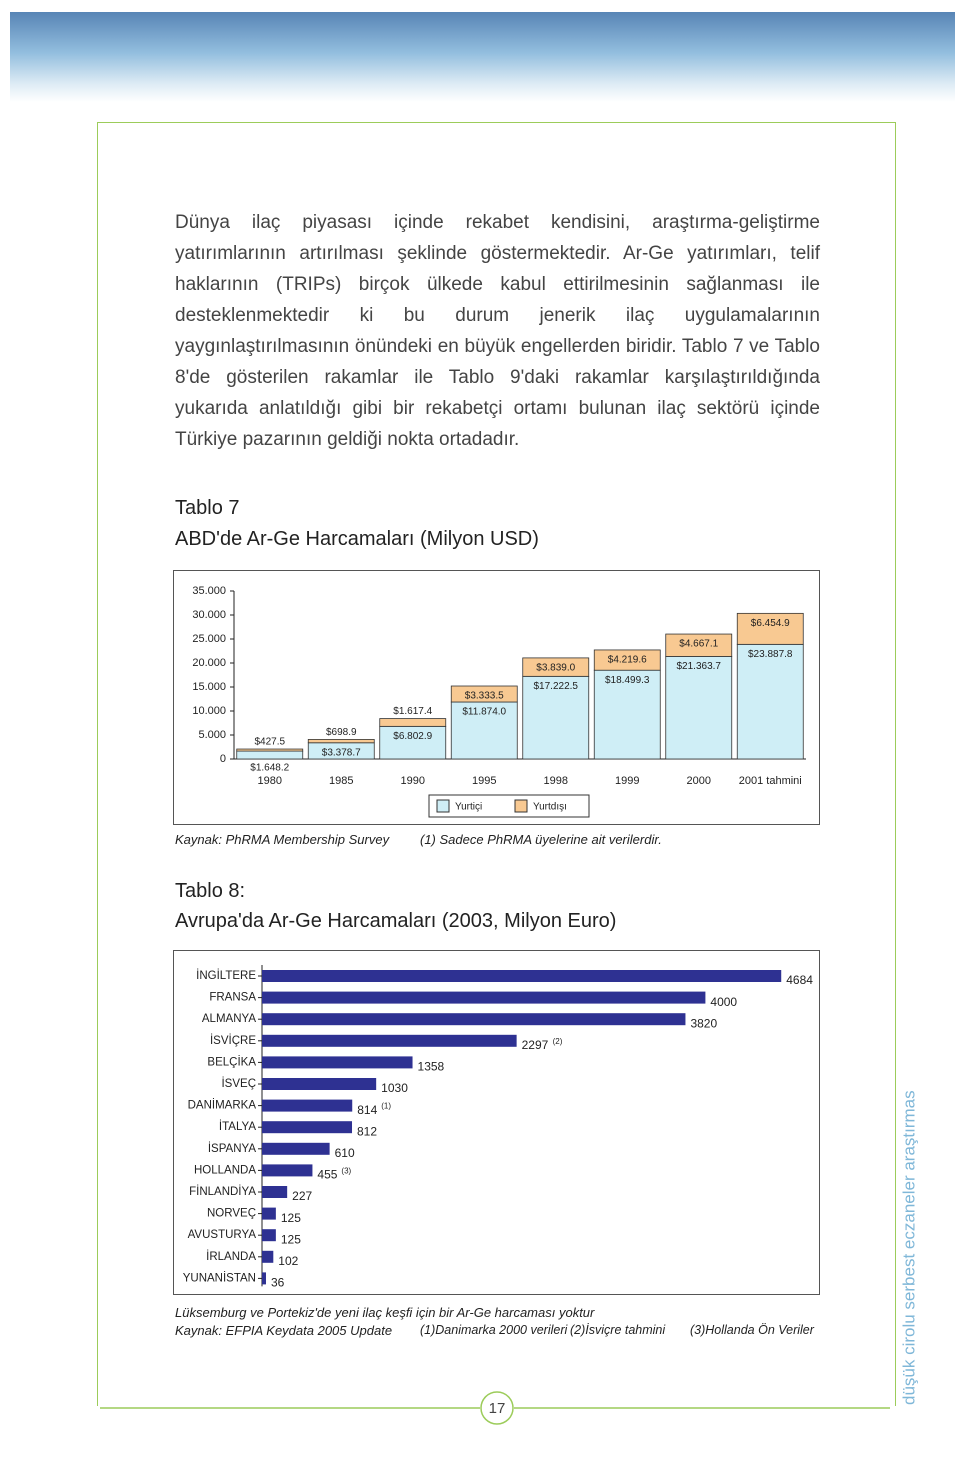 This screenshot has height=1457, width=960. What do you see at coordinates (556, 781) in the screenshot?
I see `x-tick-label: 1998` at bounding box center [556, 781].